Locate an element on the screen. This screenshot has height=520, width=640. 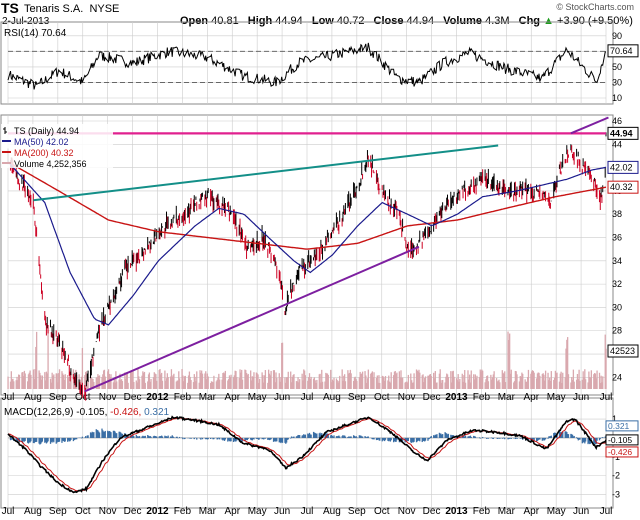
x-tick-label: Aug is located at coordinates (332, 511).